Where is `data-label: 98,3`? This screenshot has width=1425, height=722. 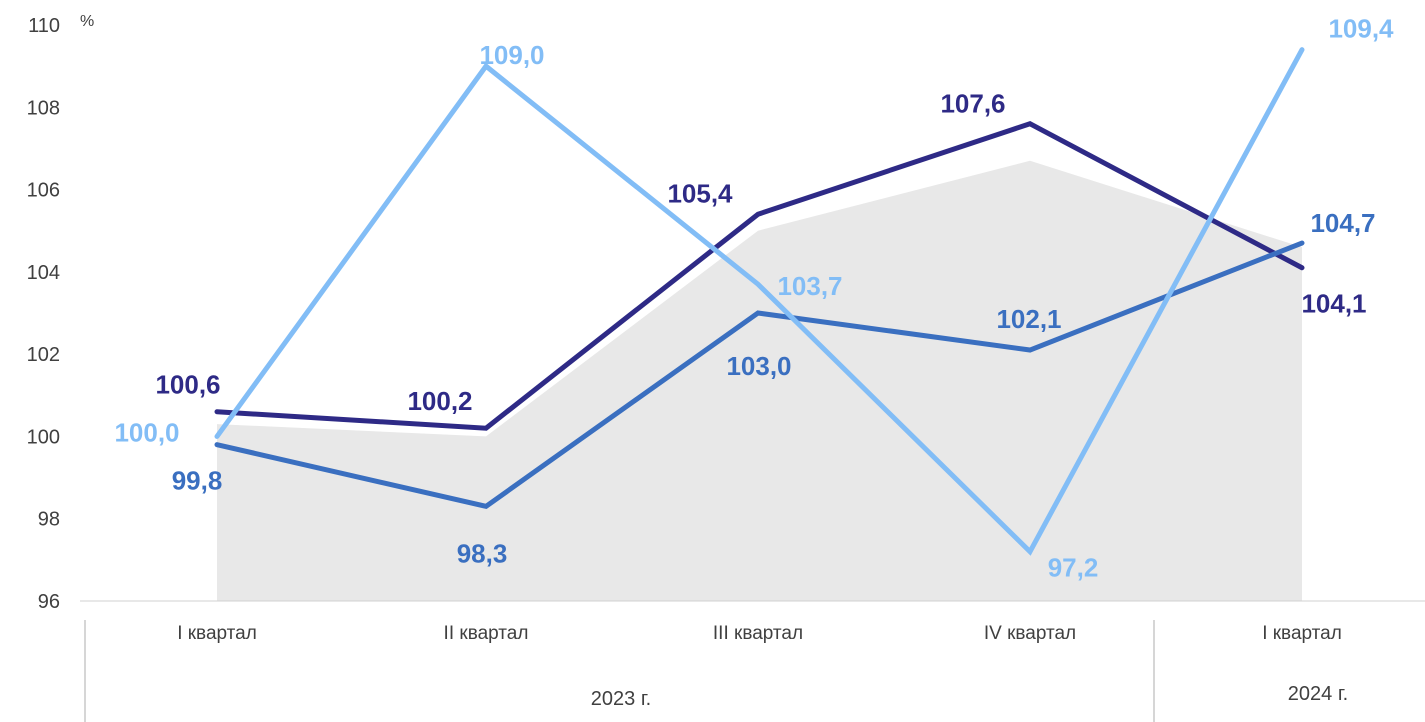 data-label: 98,3 is located at coordinates (482, 553).